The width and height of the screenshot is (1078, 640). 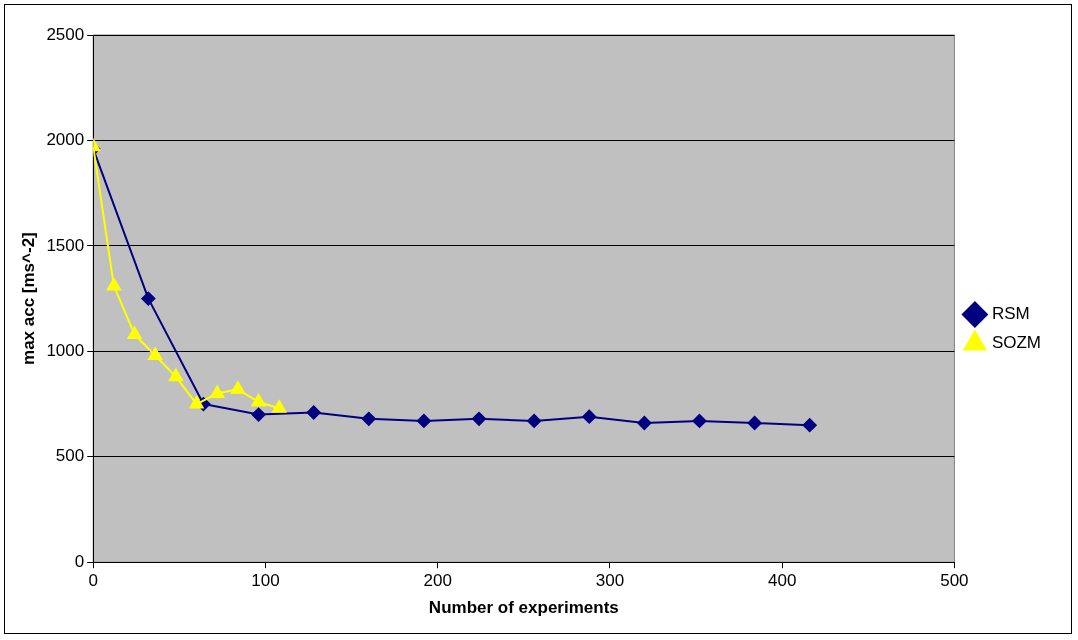 What do you see at coordinates (28, 298) in the screenshot?
I see `y-axis-title: max acc [ms^-2]` at bounding box center [28, 298].